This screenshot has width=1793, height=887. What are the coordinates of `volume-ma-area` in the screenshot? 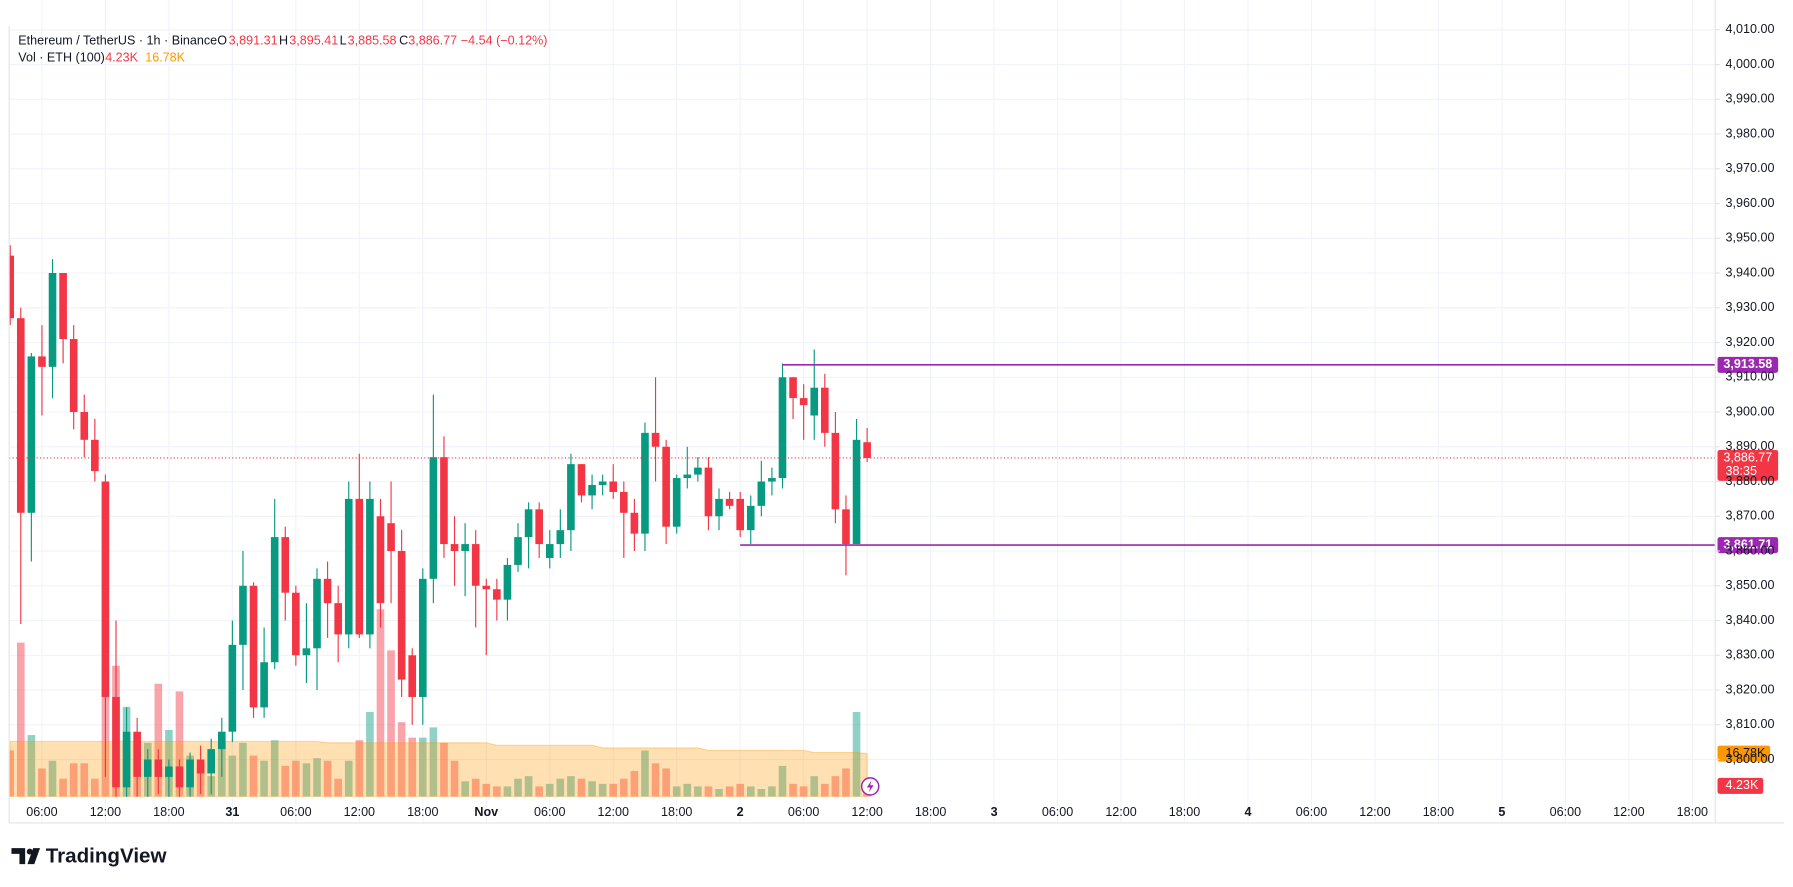 It's located at (438, 768).